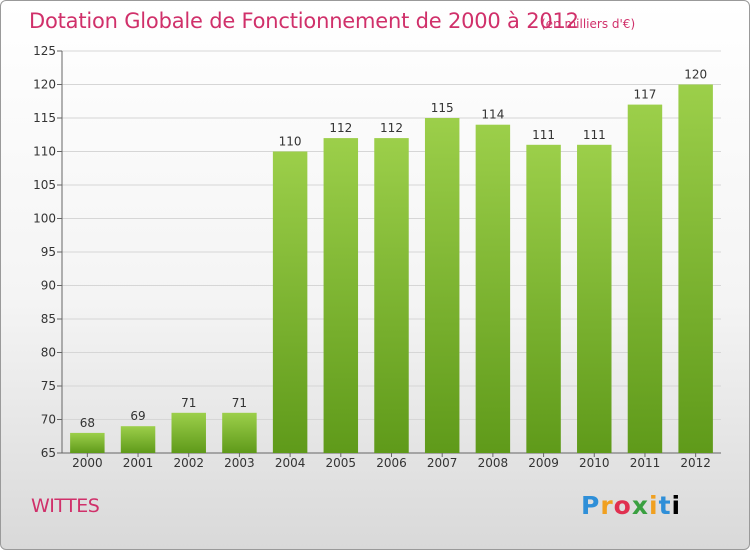 This screenshot has height=550, width=750. Describe the element at coordinates (48, 386) in the screenshot. I see `y-tick-label: 75` at that location.